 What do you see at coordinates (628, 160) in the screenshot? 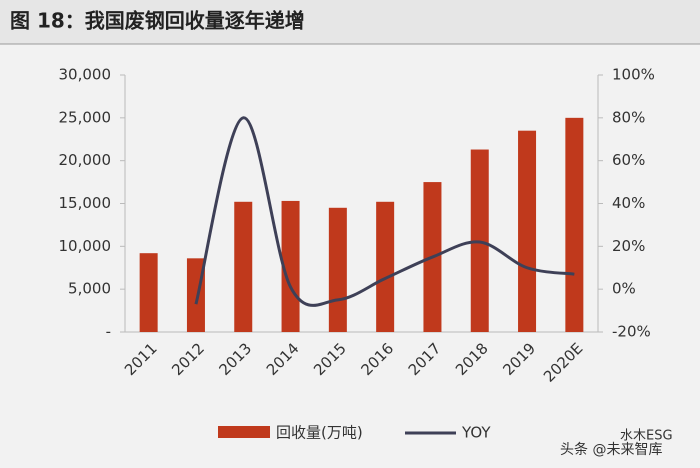
I see `y2-tick-label: 60%` at bounding box center [628, 160].